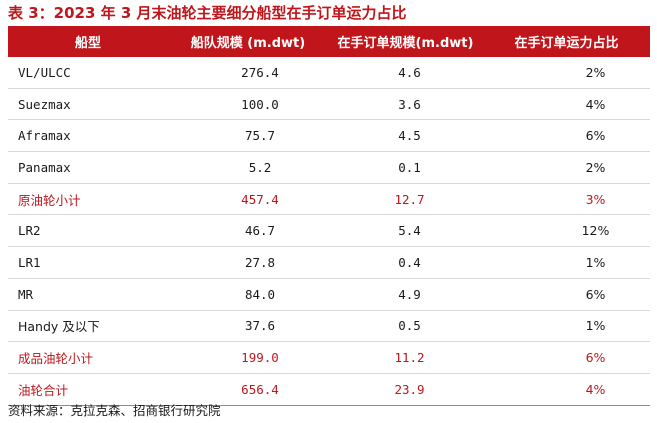  What do you see at coordinates (566, 41) in the screenshot?
I see `header-orderbook-ratio: 在手订单运力占比` at bounding box center [566, 41].